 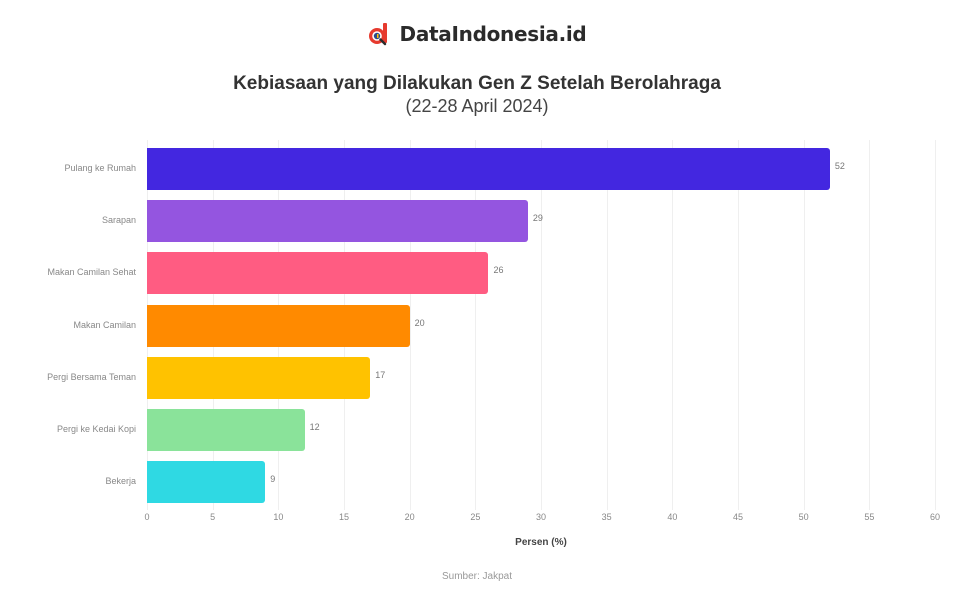 I want to click on x-tick-label: 35, so click(x=606, y=517).